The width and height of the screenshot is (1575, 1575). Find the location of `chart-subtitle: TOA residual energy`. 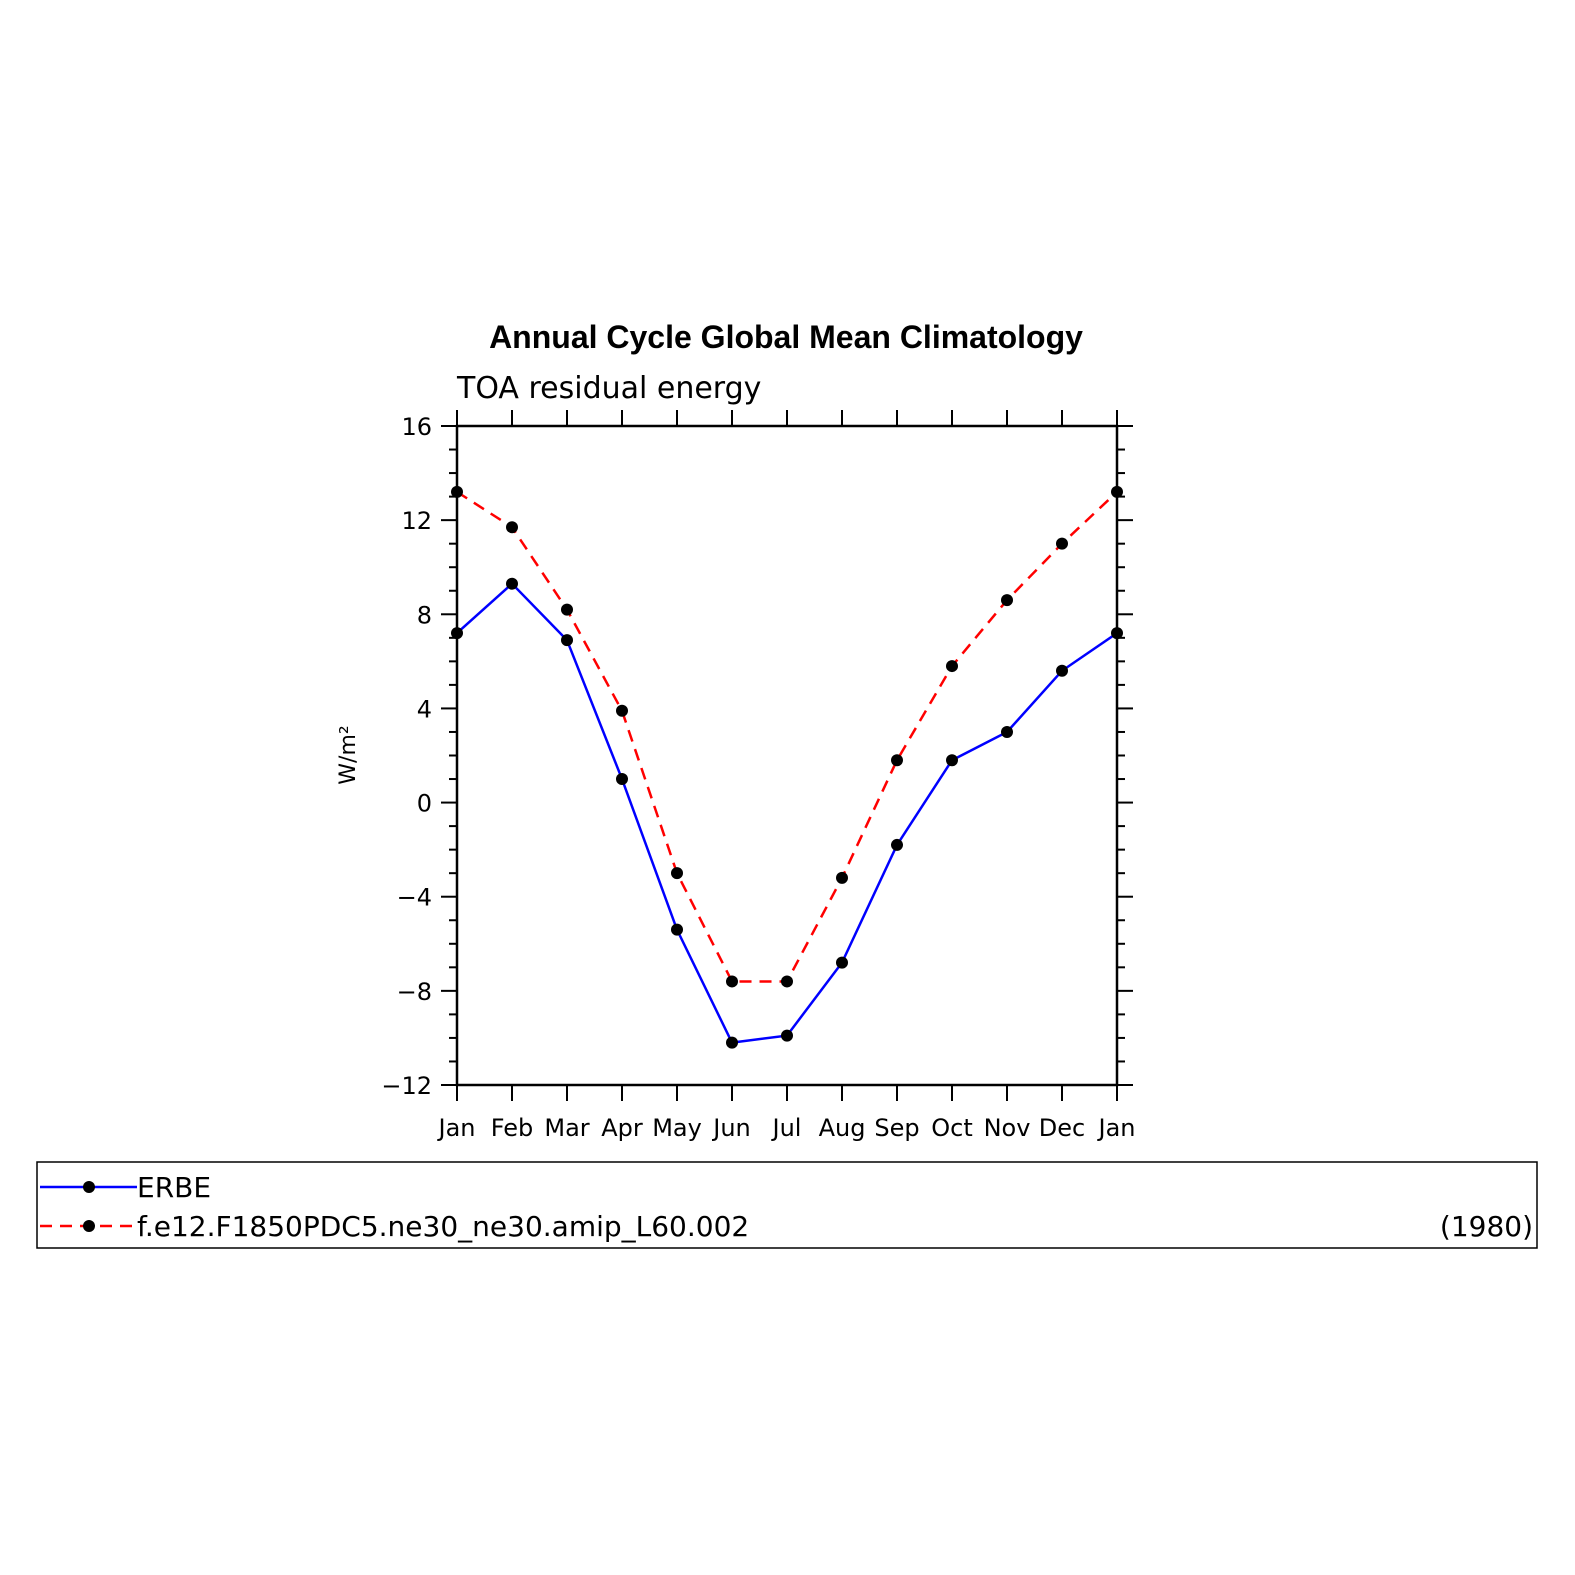

chart-subtitle: TOA residual energy is located at coordinates (608, 388).